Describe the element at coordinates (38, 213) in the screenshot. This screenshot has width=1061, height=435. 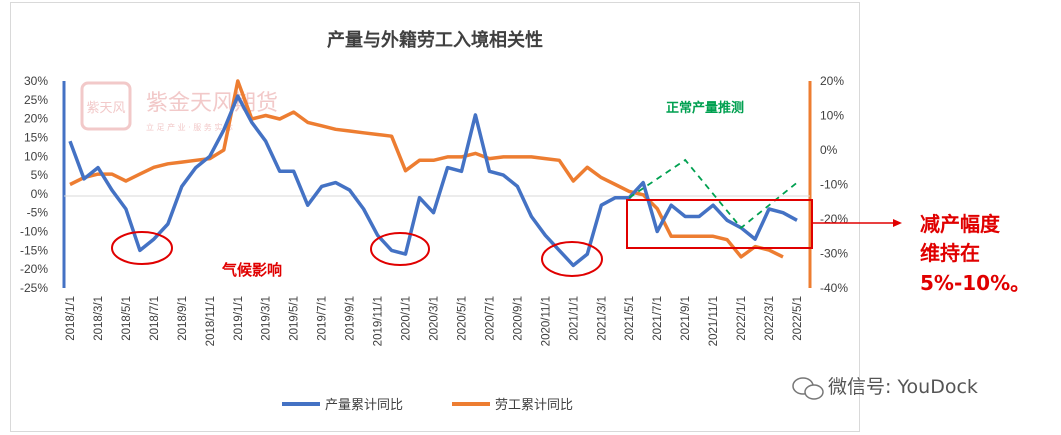
I see `left-tick-label: -5%` at that location.